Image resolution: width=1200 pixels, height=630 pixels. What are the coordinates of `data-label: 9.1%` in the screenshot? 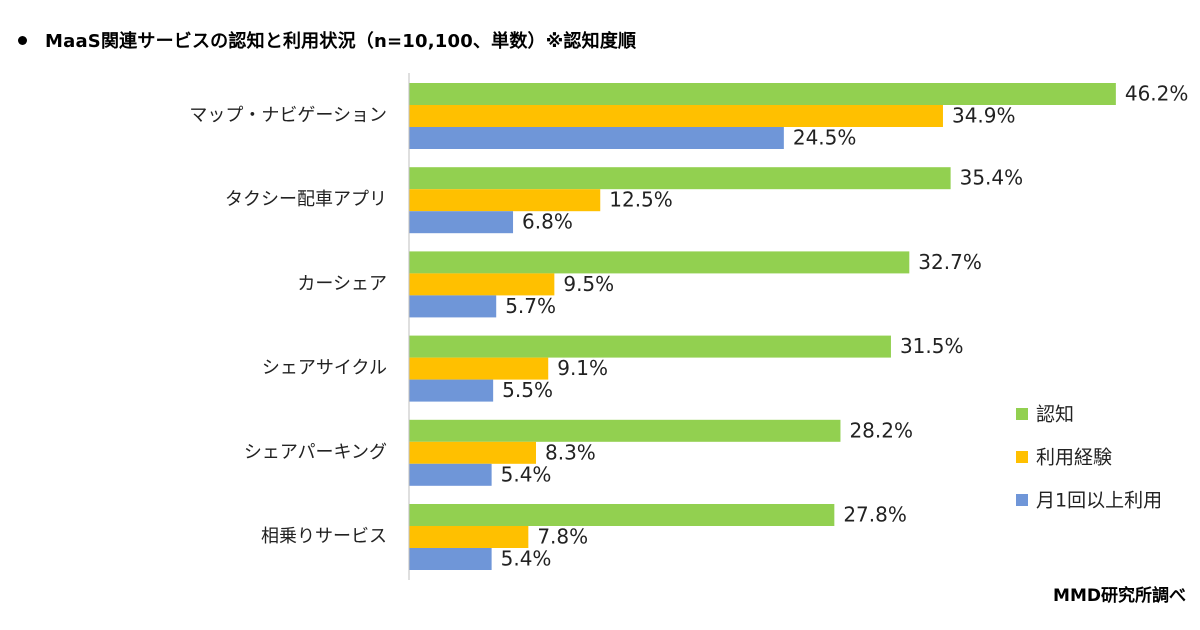 It's located at (582, 368).